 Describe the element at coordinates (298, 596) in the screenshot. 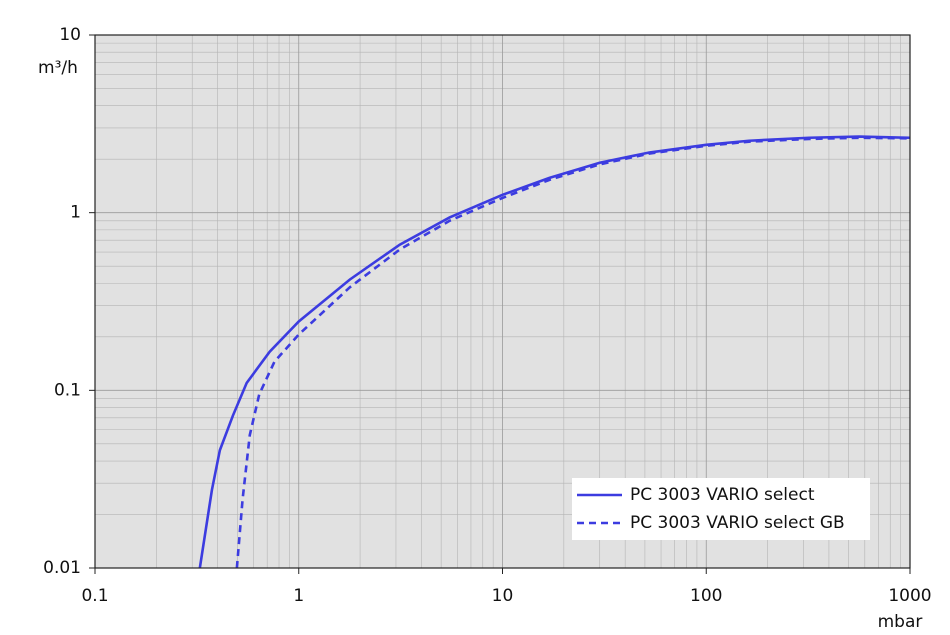

I see `x-tick-label: 1` at that location.